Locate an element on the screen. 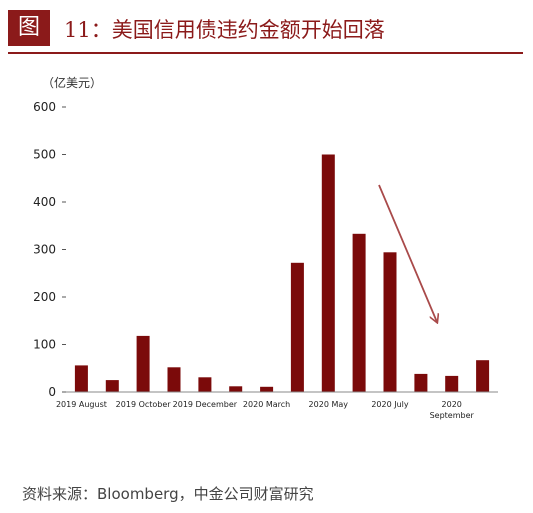 This screenshot has width=533, height=513. y-tick-label: 500 is located at coordinates (44, 155).